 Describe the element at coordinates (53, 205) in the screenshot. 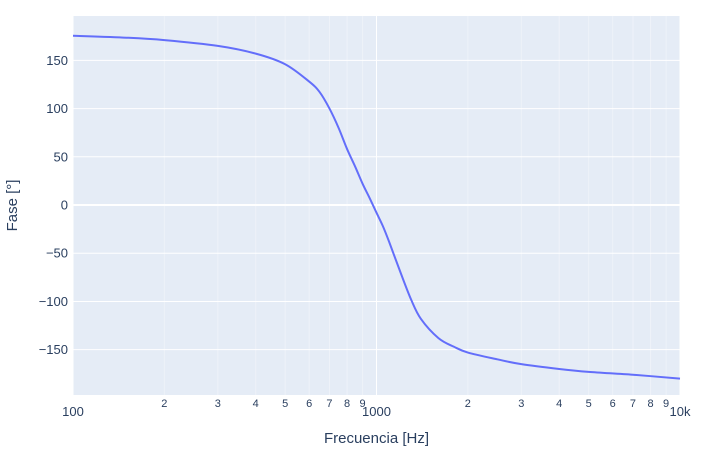

I see `y-tick-labels: 150 100 50 0 −50 −100 −150` at that location.